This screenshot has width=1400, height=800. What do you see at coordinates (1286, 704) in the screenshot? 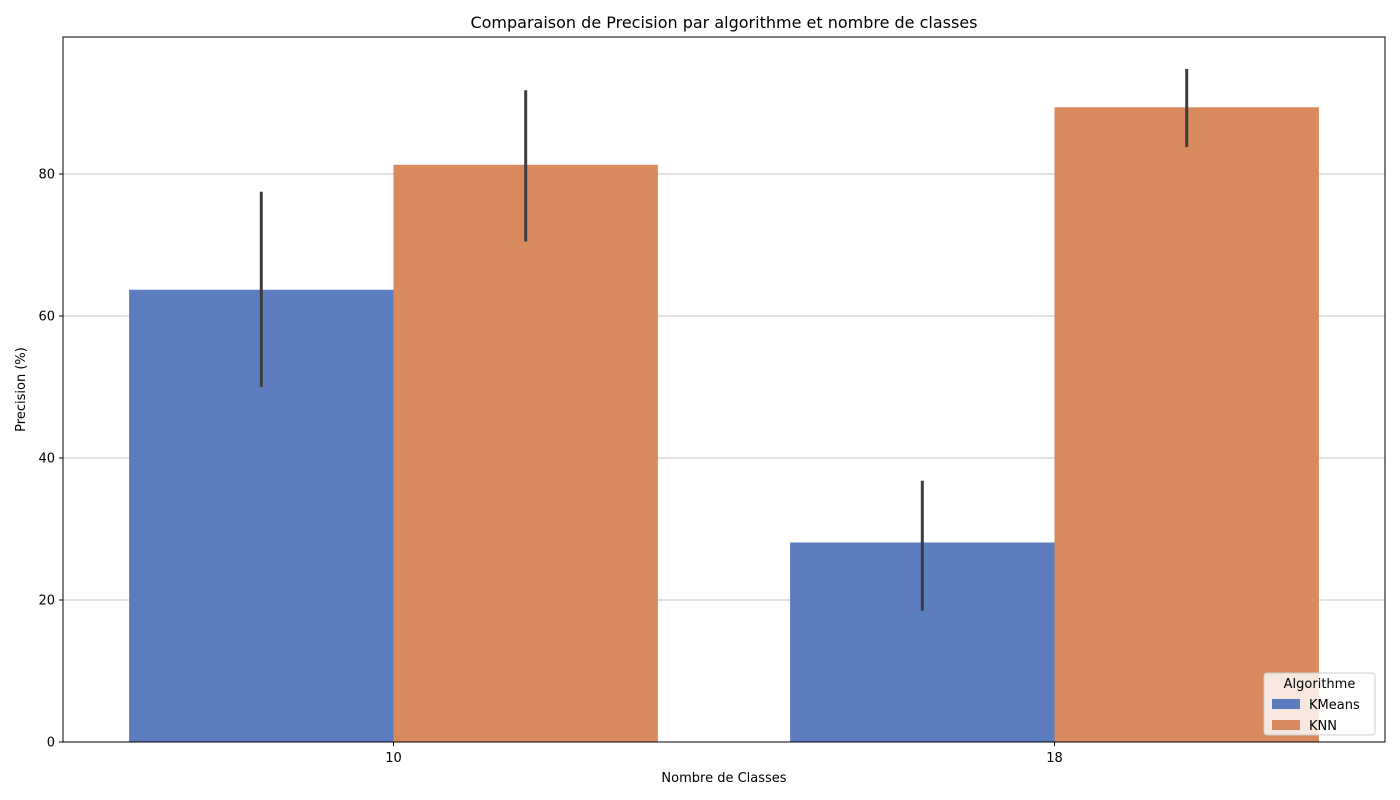
I see `legend-swatch-kmeans` at bounding box center [1286, 704].